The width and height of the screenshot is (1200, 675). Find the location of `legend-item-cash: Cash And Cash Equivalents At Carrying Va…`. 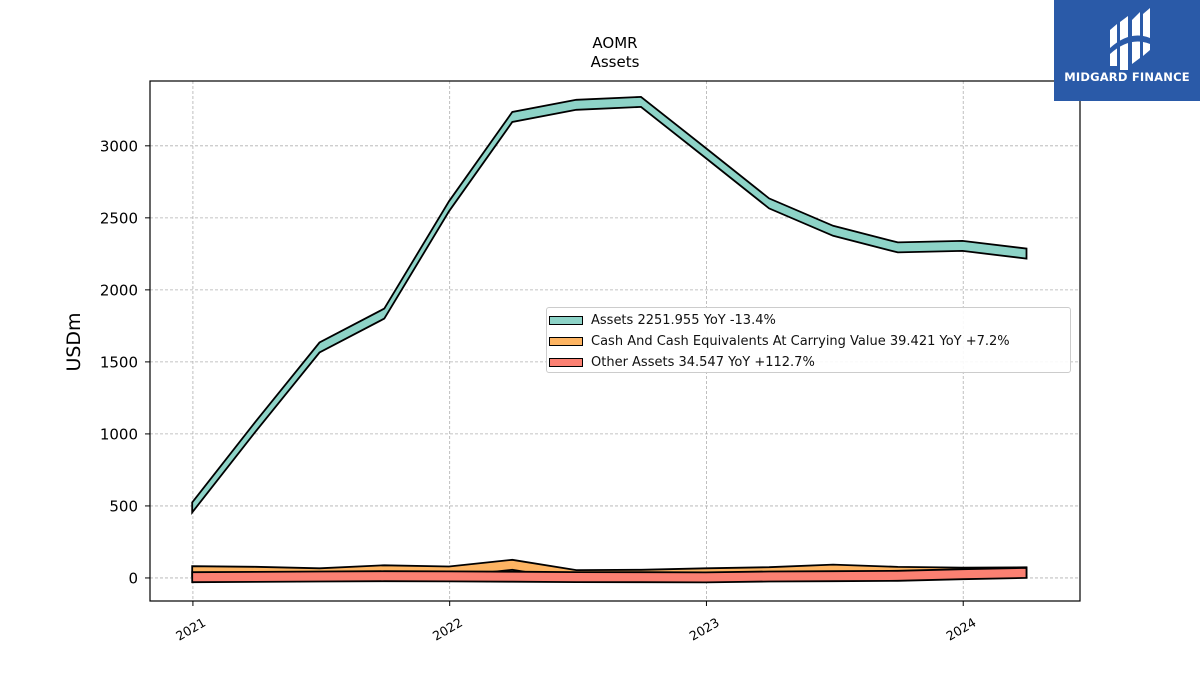

legend-item-cash: Cash And Cash Equivalents At Carrying Va… is located at coordinates (778, 341).